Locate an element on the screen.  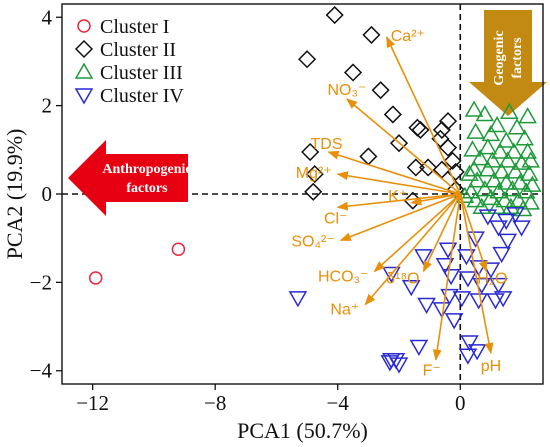
vector-label: H₂O is located at coordinates (492, 278).